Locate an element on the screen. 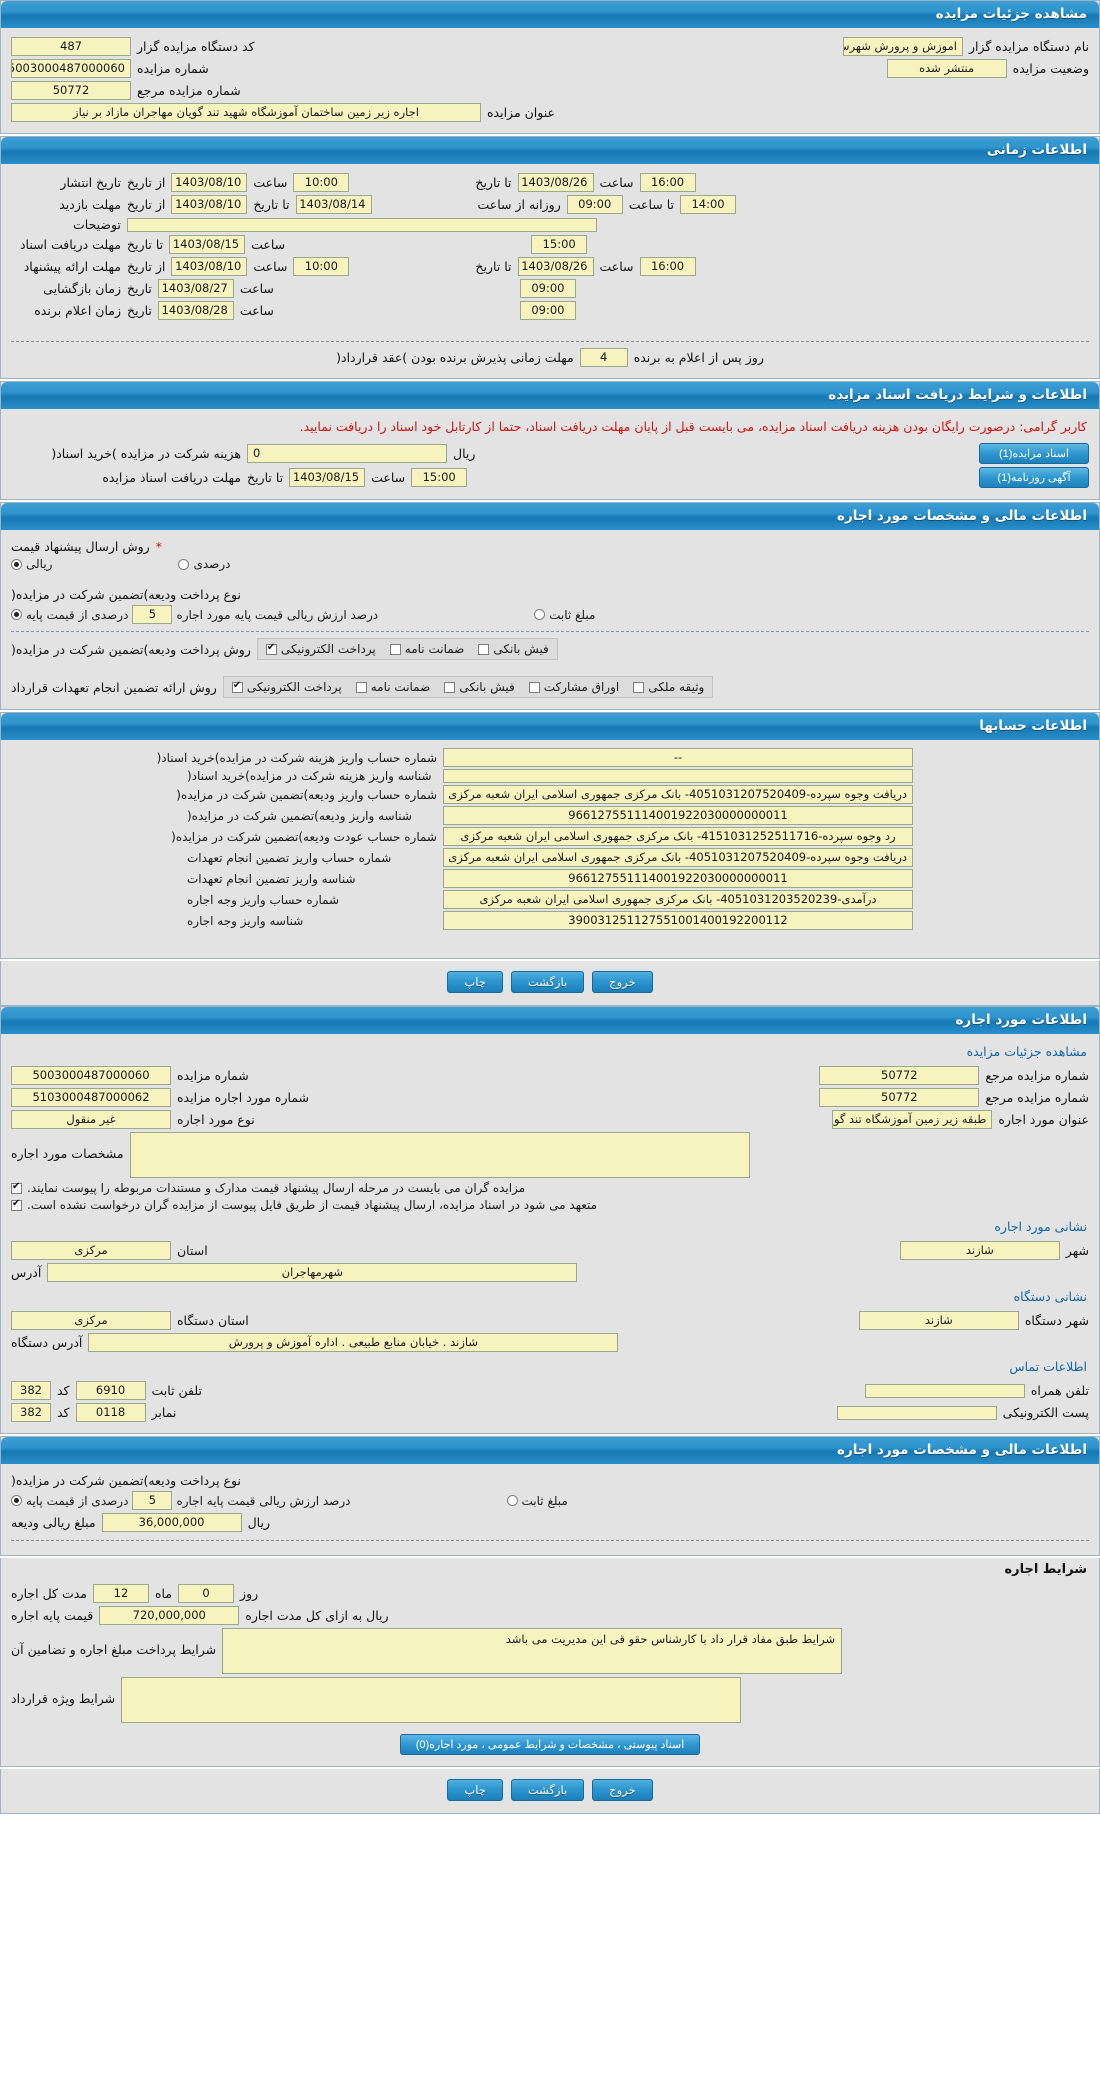 The image size is (1100, 2084). chk-epayment-deposit-box is located at coordinates (271, 648).